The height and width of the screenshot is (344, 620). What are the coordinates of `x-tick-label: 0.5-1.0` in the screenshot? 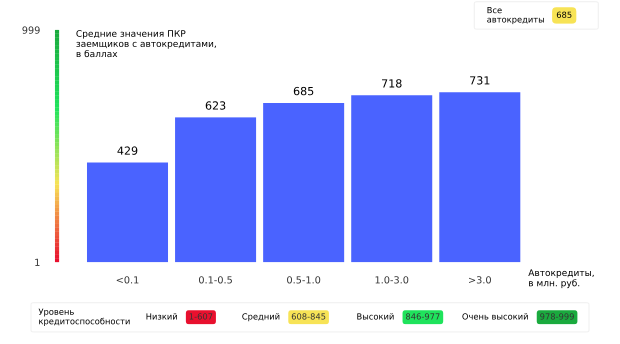 It's located at (303, 280).